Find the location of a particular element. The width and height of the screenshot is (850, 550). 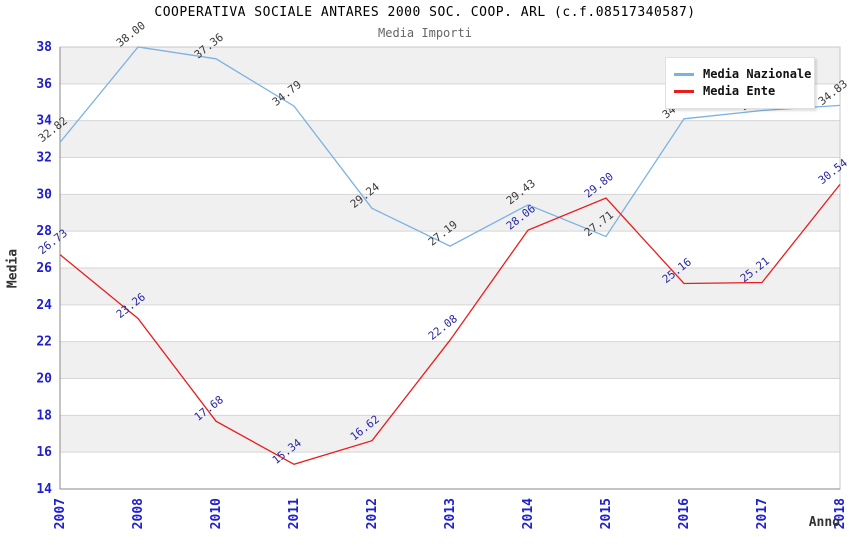

y-tick-label: 38 is located at coordinates (44, 47).